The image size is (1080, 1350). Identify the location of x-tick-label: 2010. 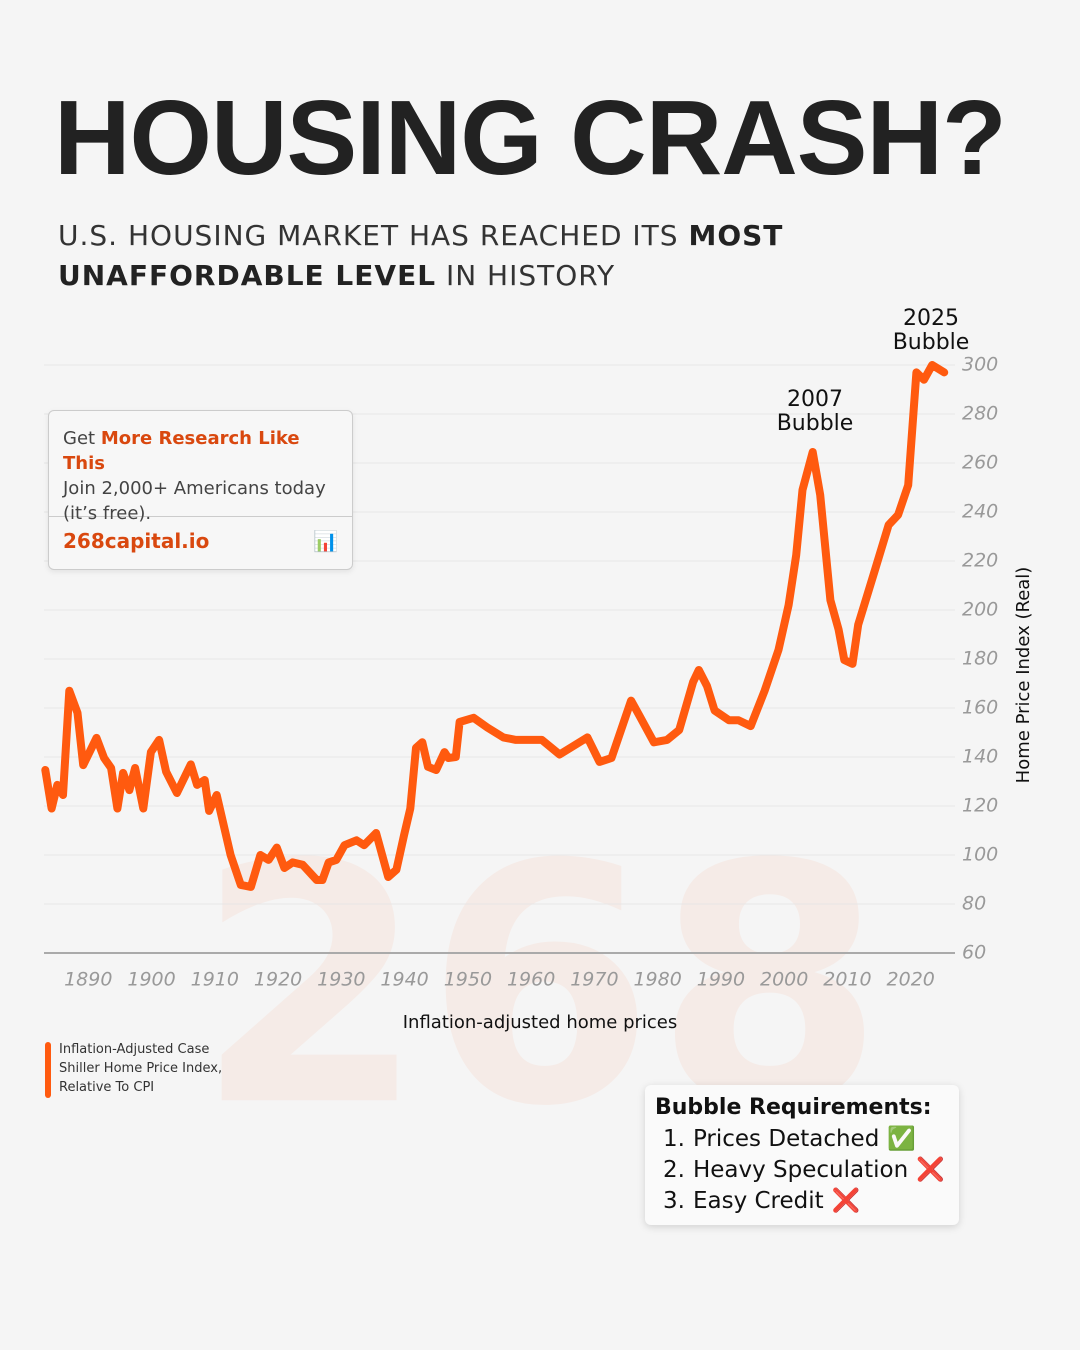
(847, 980).